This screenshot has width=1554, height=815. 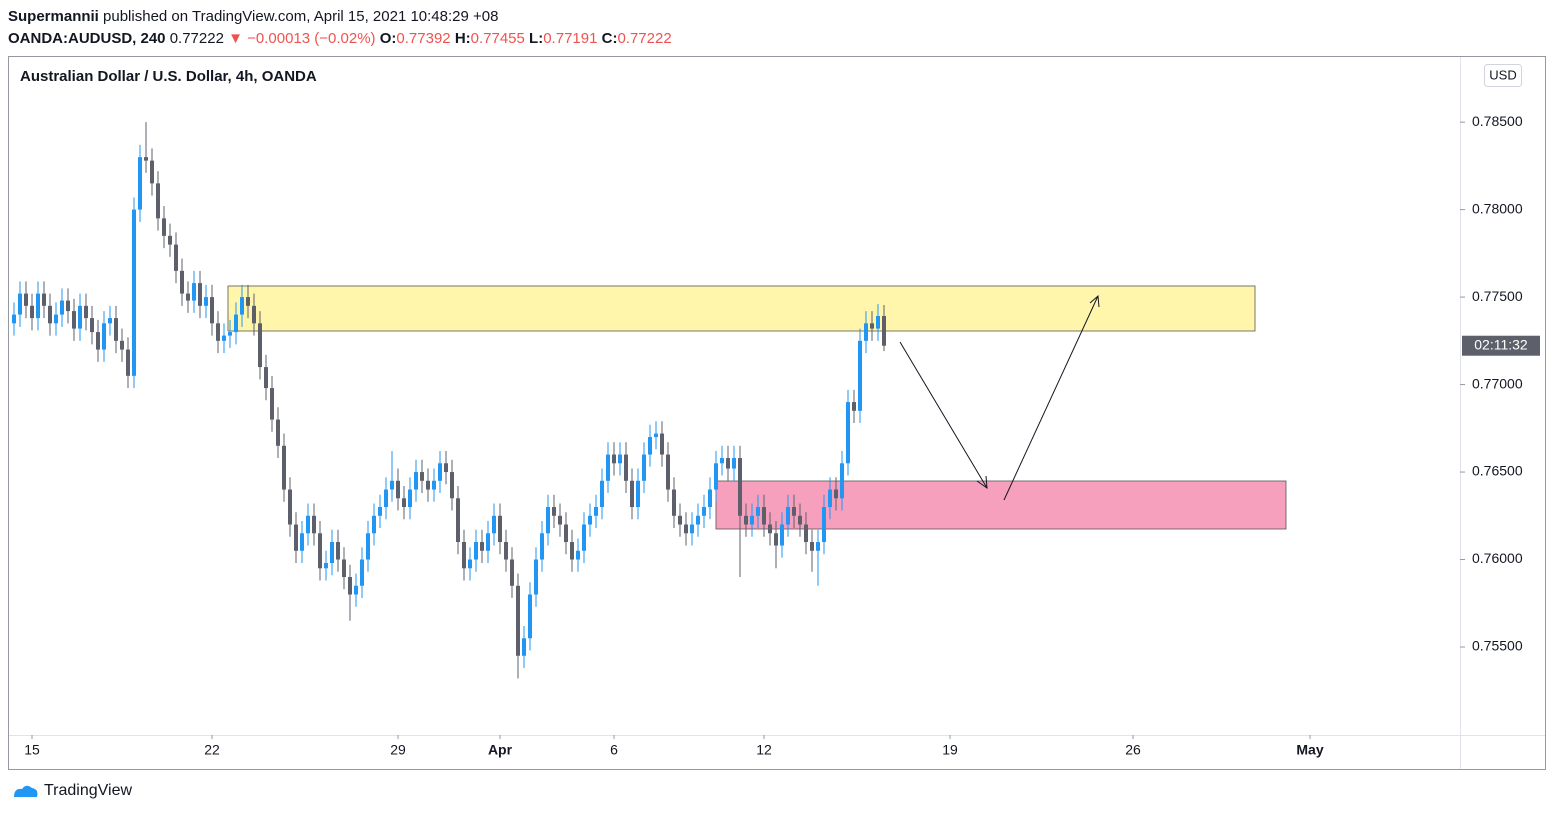 I want to click on currency-box, so click(x=1503, y=75).